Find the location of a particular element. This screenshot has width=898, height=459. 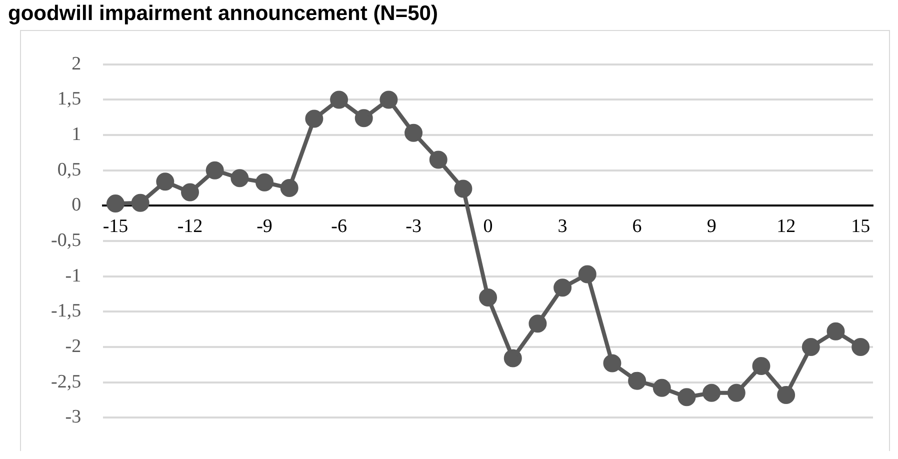

y-tick-label: 1,5 is located at coordinates (69, 99).